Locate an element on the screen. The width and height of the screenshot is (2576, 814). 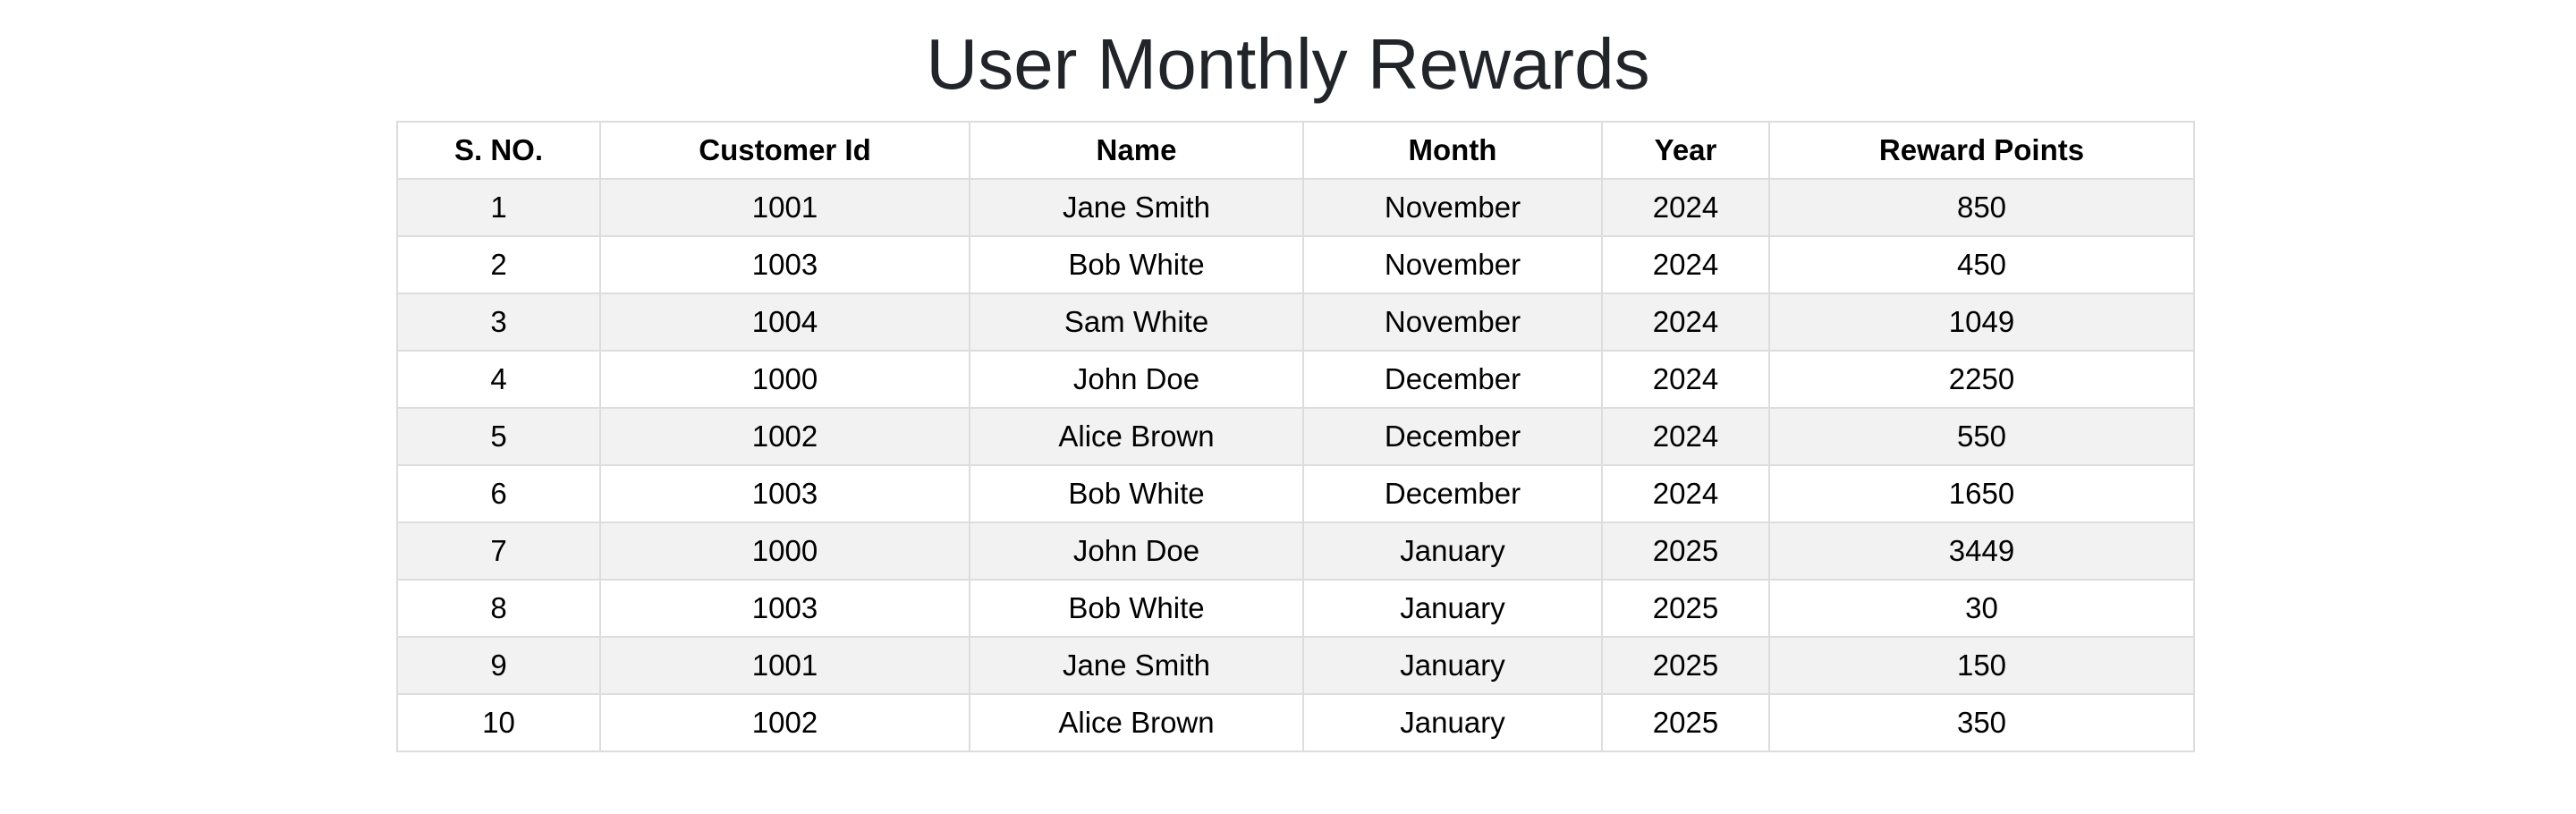
table-row: 7 1000 John Doe January 2025 3449 is located at coordinates (1295, 551).